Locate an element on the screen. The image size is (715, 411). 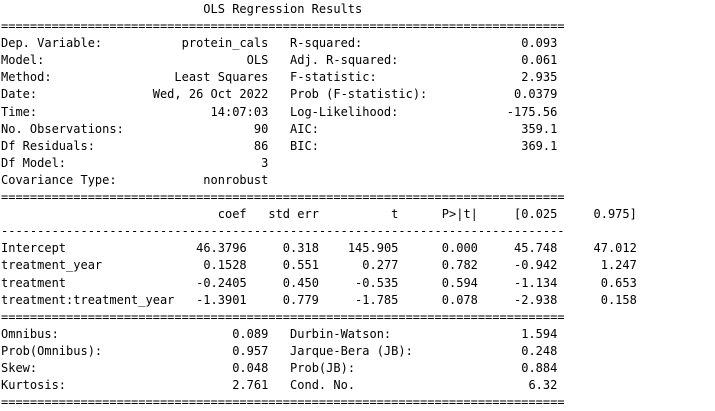
summary-label: Covariance Type: is located at coordinates (59, 179).